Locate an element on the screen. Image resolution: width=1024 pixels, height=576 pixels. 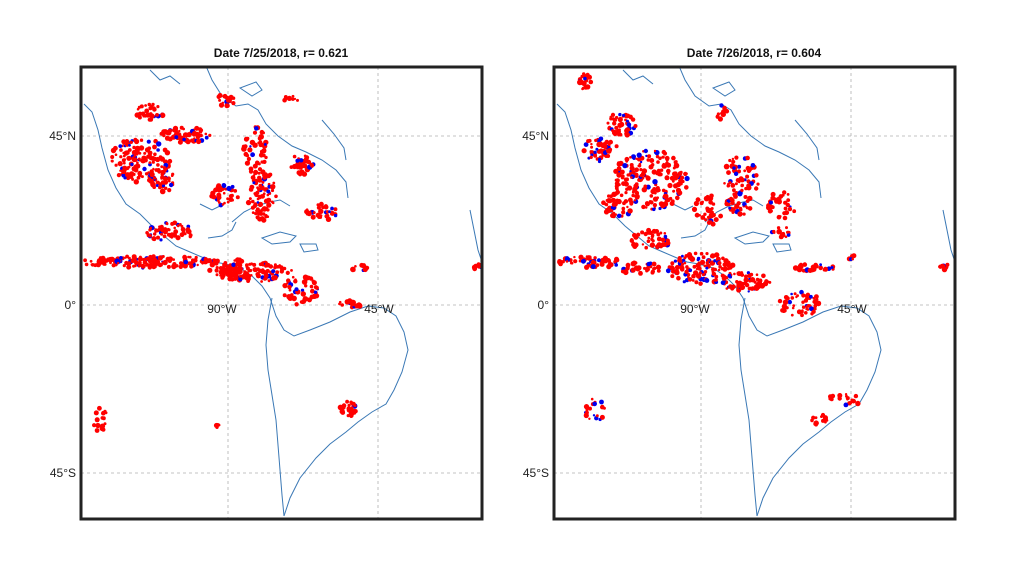
lat-label-0: 0° is located at coordinates (544, 305).